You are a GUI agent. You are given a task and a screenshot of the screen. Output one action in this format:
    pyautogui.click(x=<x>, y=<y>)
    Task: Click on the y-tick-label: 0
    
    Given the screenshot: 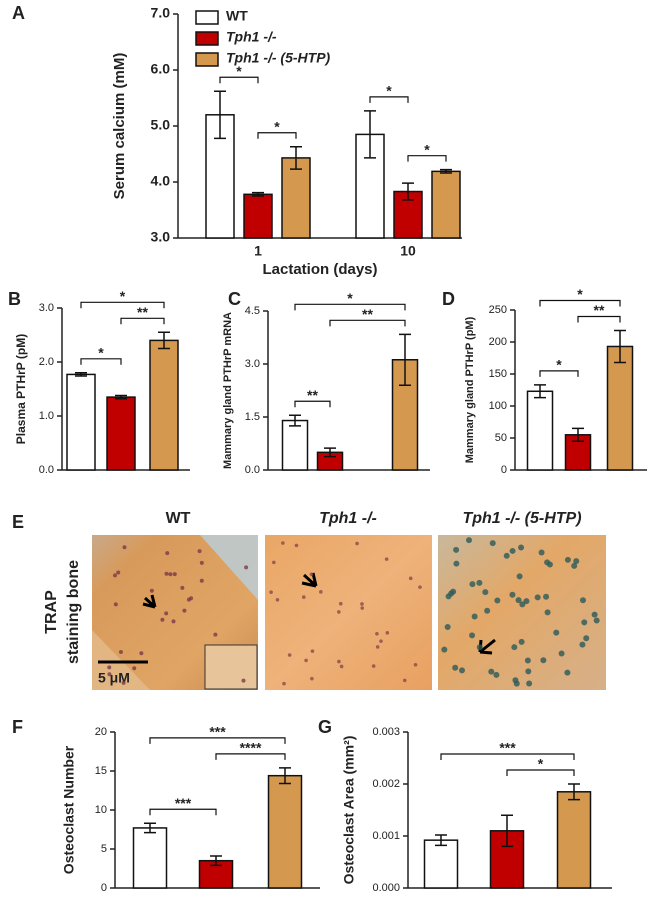 What is the action you would take?
    pyautogui.click(x=104, y=888)
    